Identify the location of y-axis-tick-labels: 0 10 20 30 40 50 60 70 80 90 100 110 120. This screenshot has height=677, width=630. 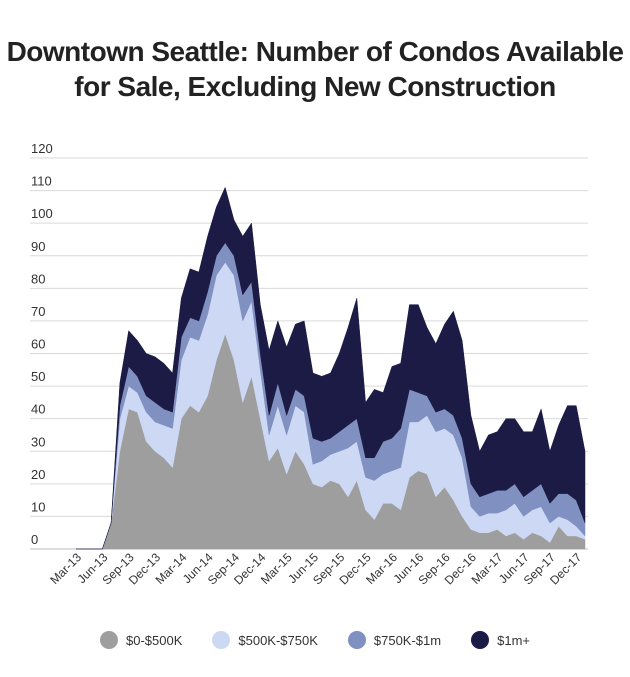
(42, 344).